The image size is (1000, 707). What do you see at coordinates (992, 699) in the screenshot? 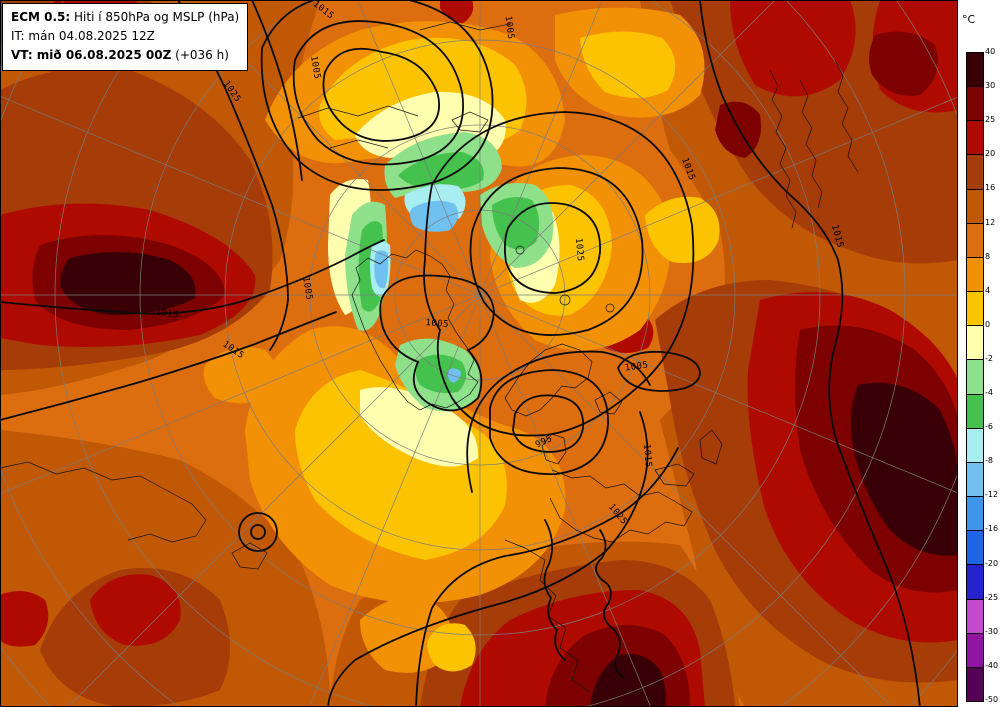
I see `colorbar-tick: -50` at bounding box center [992, 699].